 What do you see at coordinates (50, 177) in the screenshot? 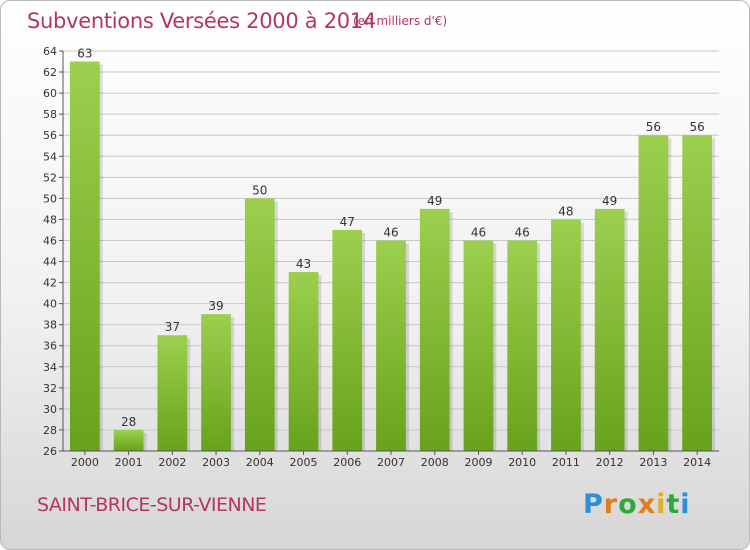
I see `y-tick-label: 52` at bounding box center [50, 177].